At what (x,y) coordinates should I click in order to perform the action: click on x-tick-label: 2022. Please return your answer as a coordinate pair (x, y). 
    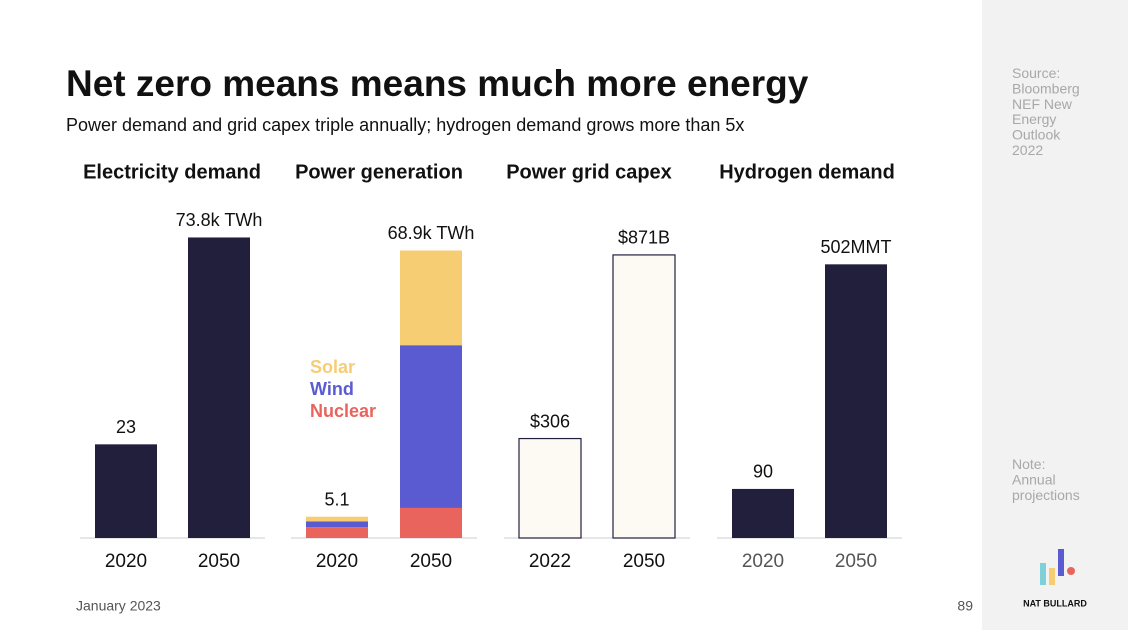
    Looking at the image, I should click on (550, 561).